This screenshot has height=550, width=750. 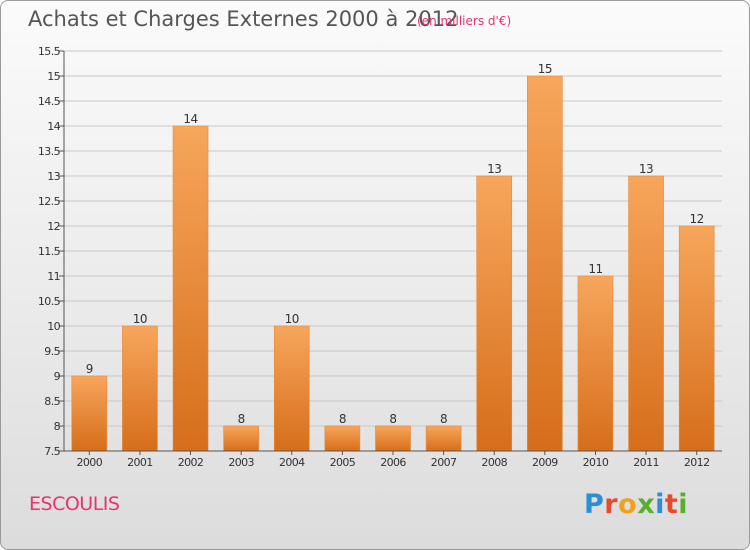 I want to click on y-tick-label: 11, so click(x=53, y=276).